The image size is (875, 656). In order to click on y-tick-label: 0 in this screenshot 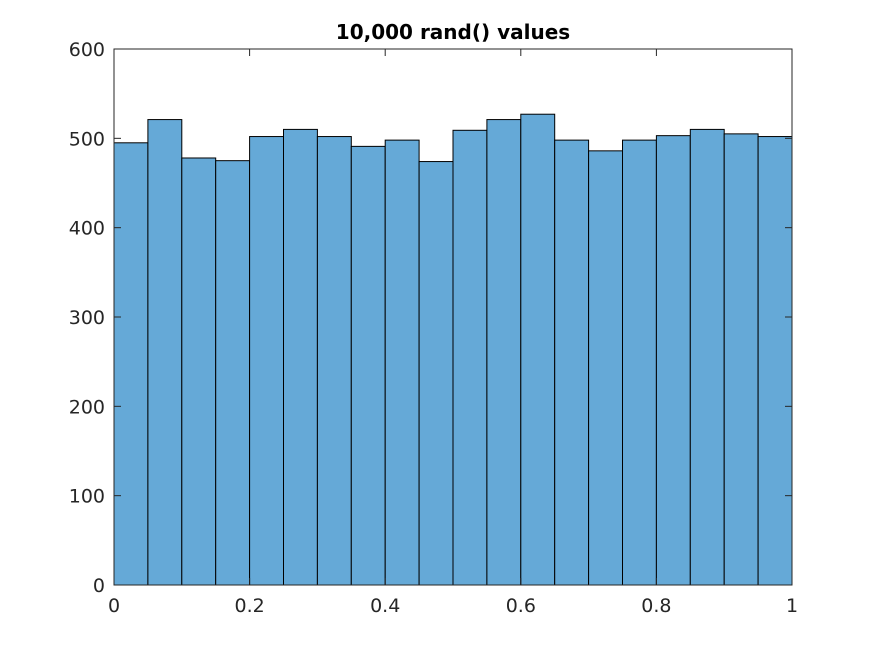, I will do `click(99, 586)`.